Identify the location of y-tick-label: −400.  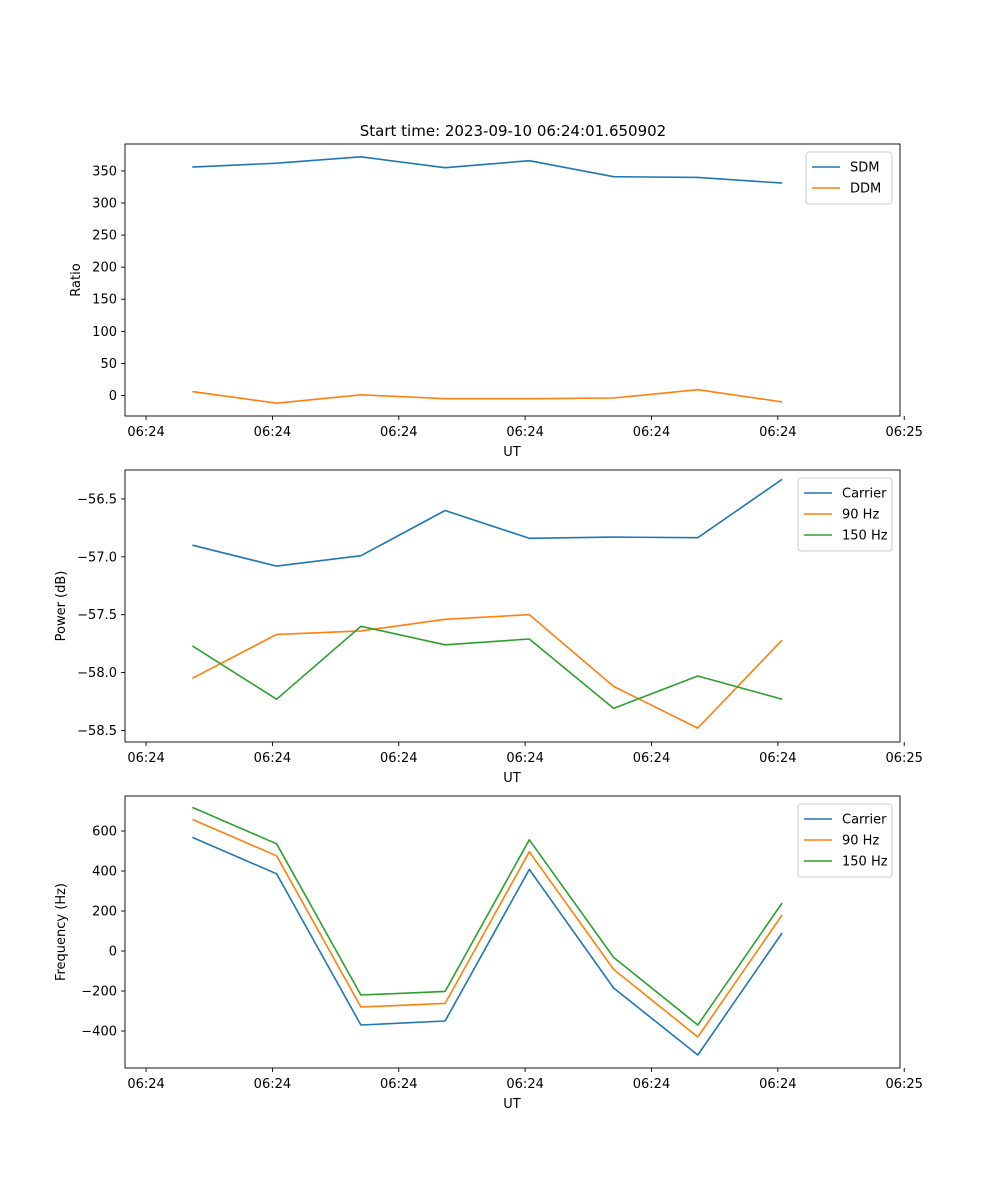
(99, 1032).